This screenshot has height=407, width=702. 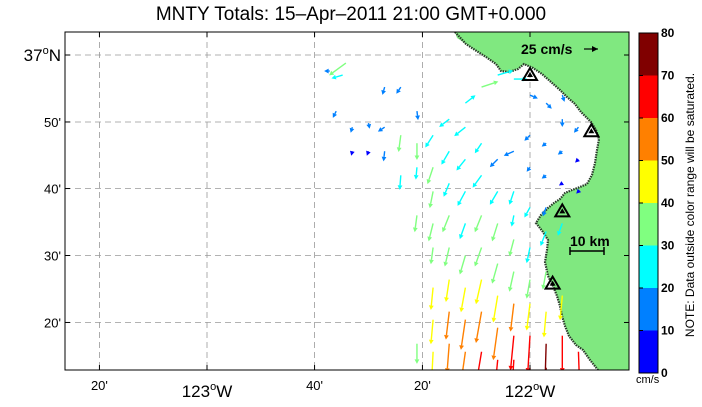 I want to click on colorbar-tick-label: 70, so click(x=668, y=76).